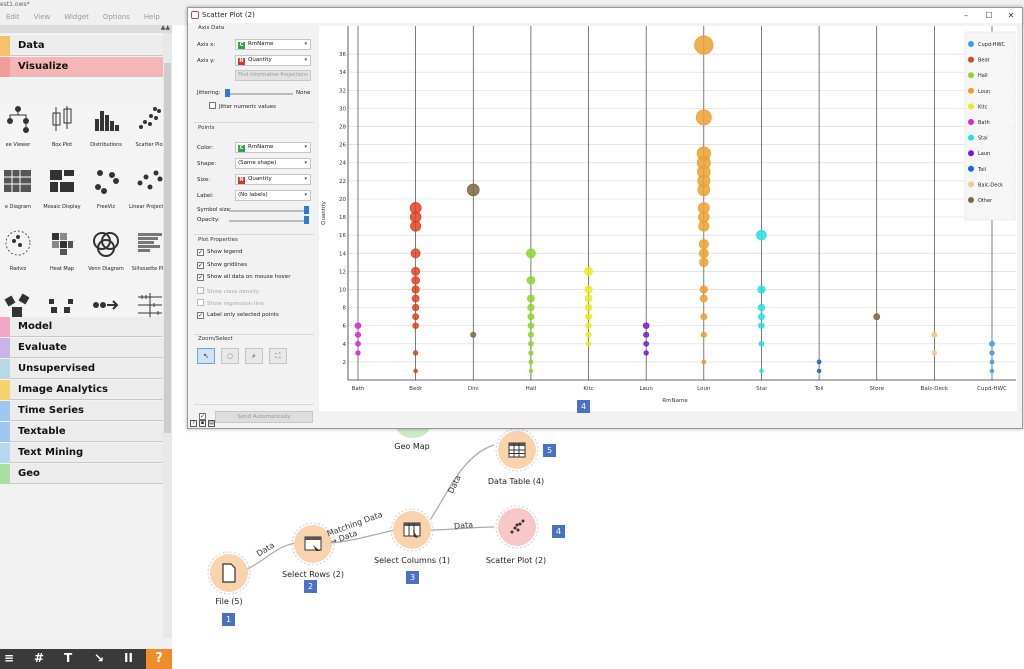 The height and width of the screenshot is (669, 1024). What do you see at coordinates (1011, 15) in the screenshot?
I see `close-icon: ✕` at bounding box center [1011, 15].